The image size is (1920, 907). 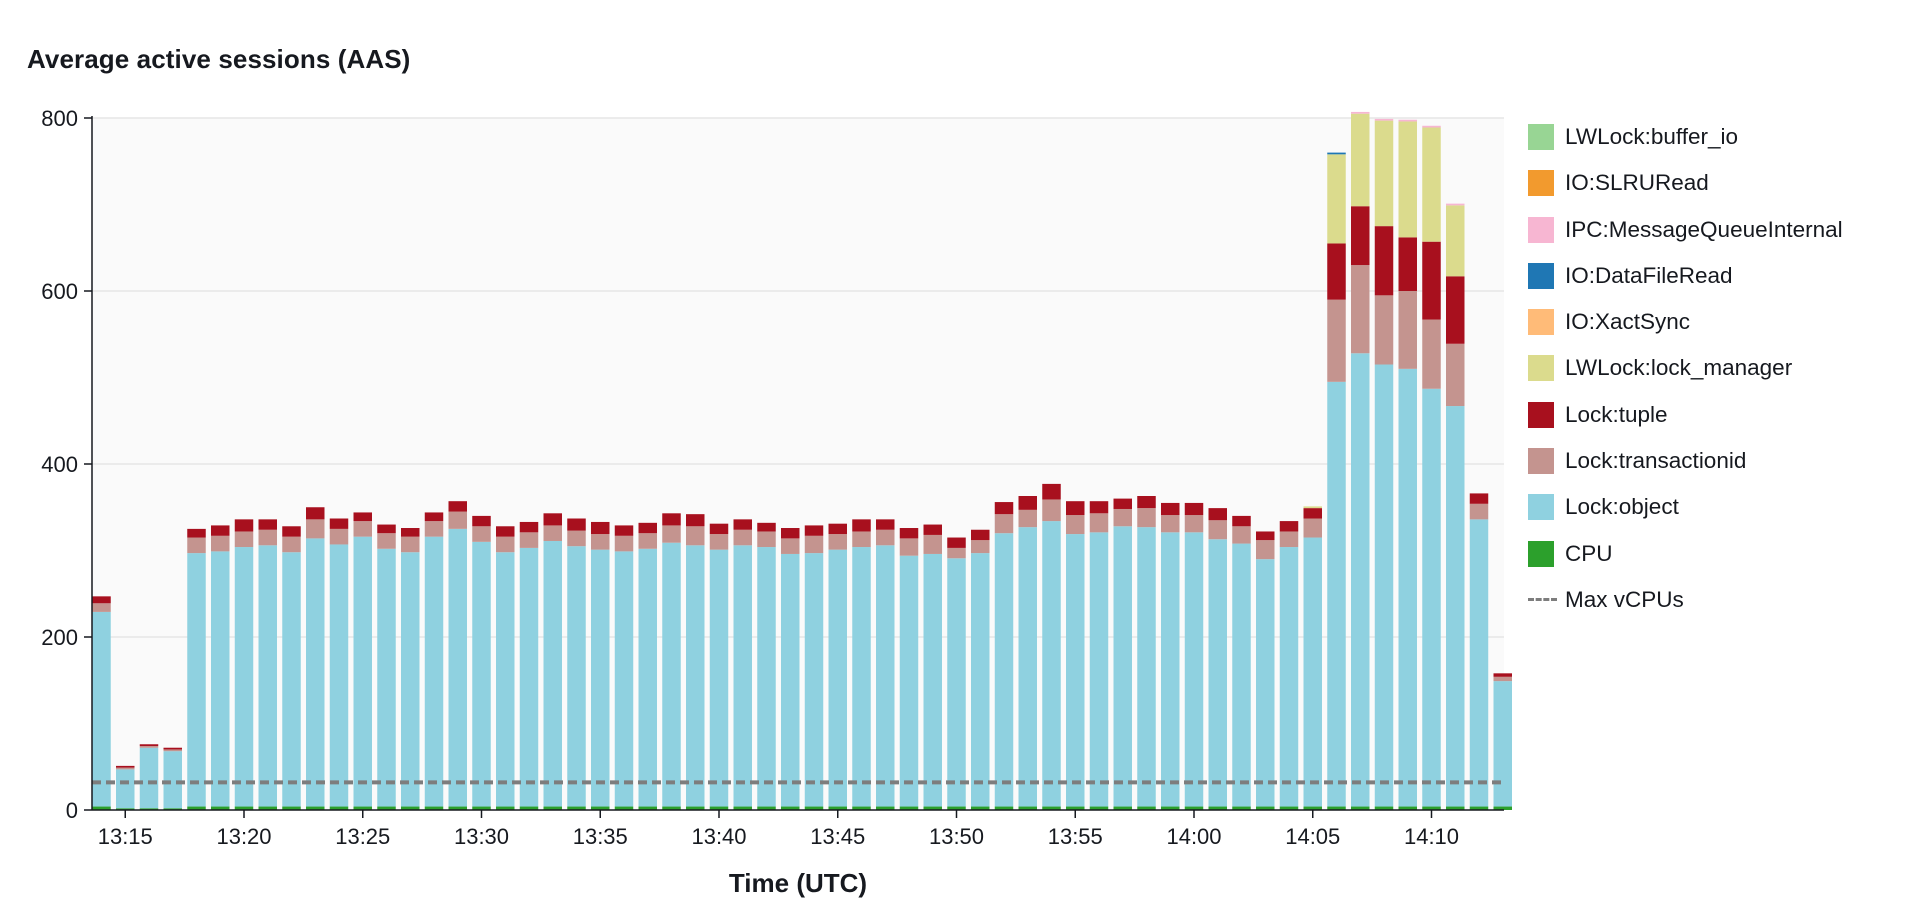 What do you see at coordinates (600, 836) in the screenshot?
I see `x-tick-label: 13:35` at bounding box center [600, 836].